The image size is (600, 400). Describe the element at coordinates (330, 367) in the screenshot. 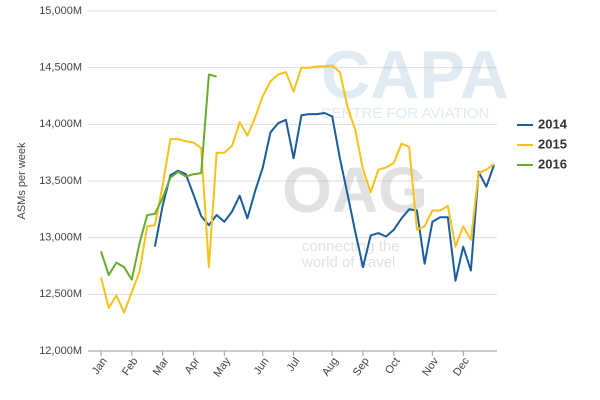

I see `x-tick-label: Aug` at that location.